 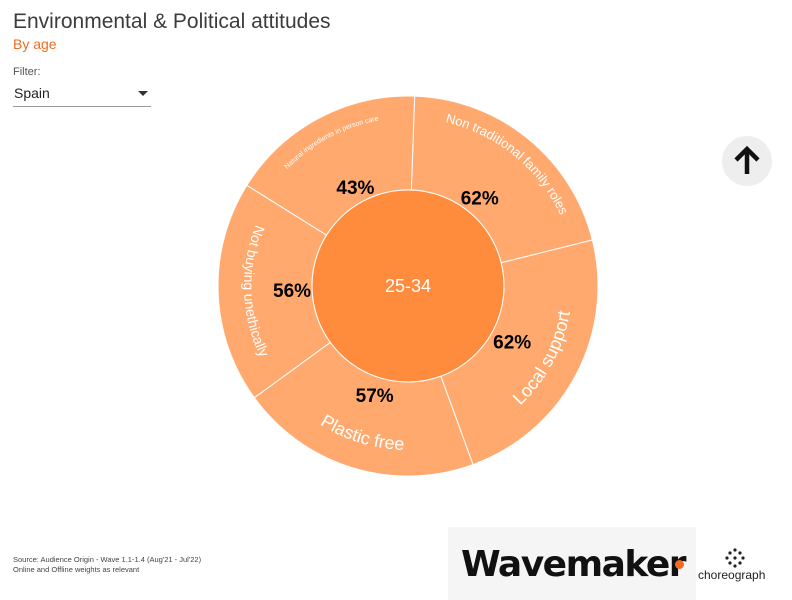 I want to click on source-line-2: Online and Offline weights as relevant, so click(x=76, y=569).